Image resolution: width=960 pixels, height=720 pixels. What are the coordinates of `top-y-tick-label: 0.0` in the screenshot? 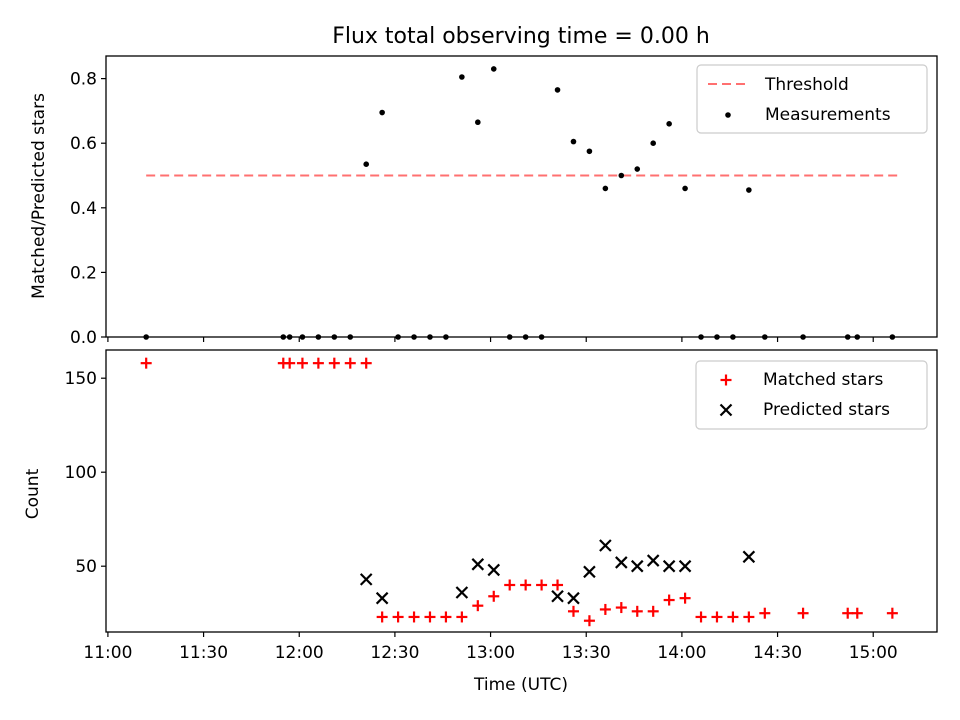 It's located at (83, 338).